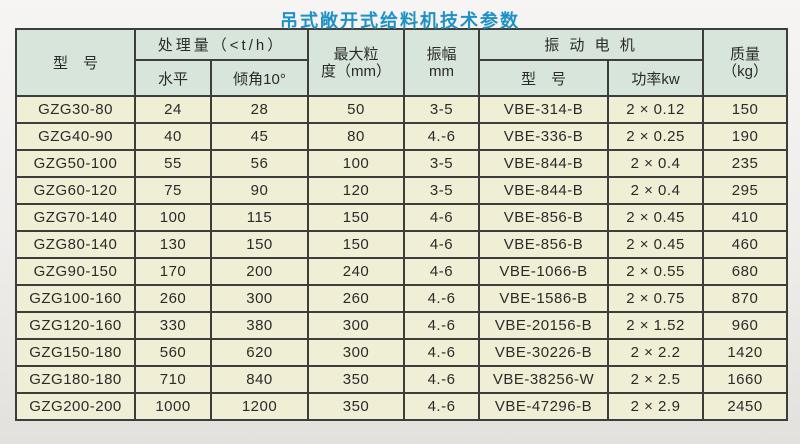 The image size is (800, 444). What do you see at coordinates (356, 271) in the screenshot?
I see `cell-max-particle: 240` at bounding box center [356, 271].